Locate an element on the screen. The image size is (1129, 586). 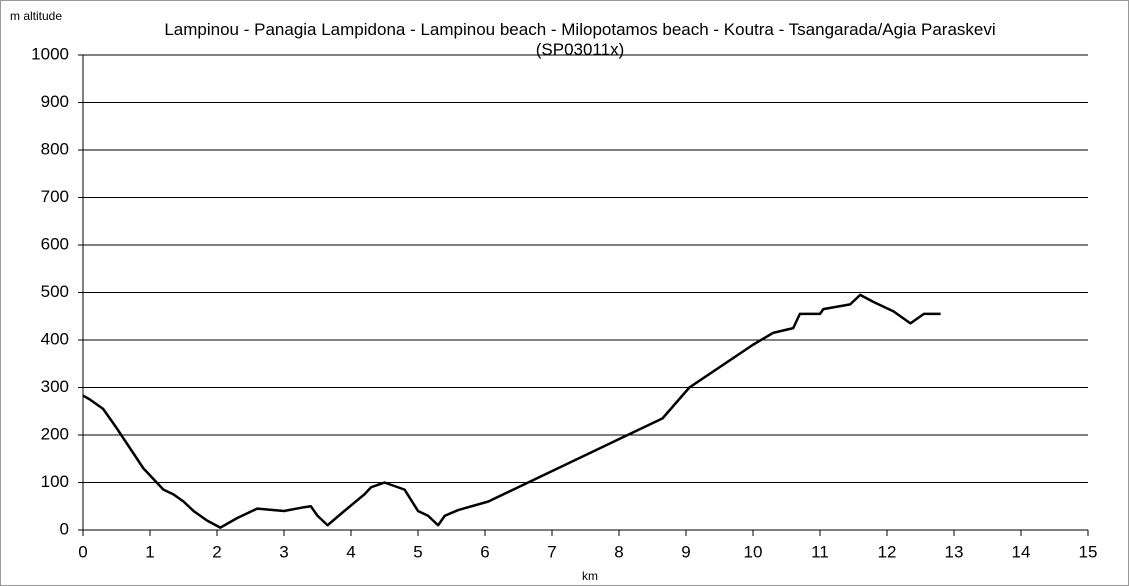
x-tick-label: 3 is located at coordinates (283, 551).